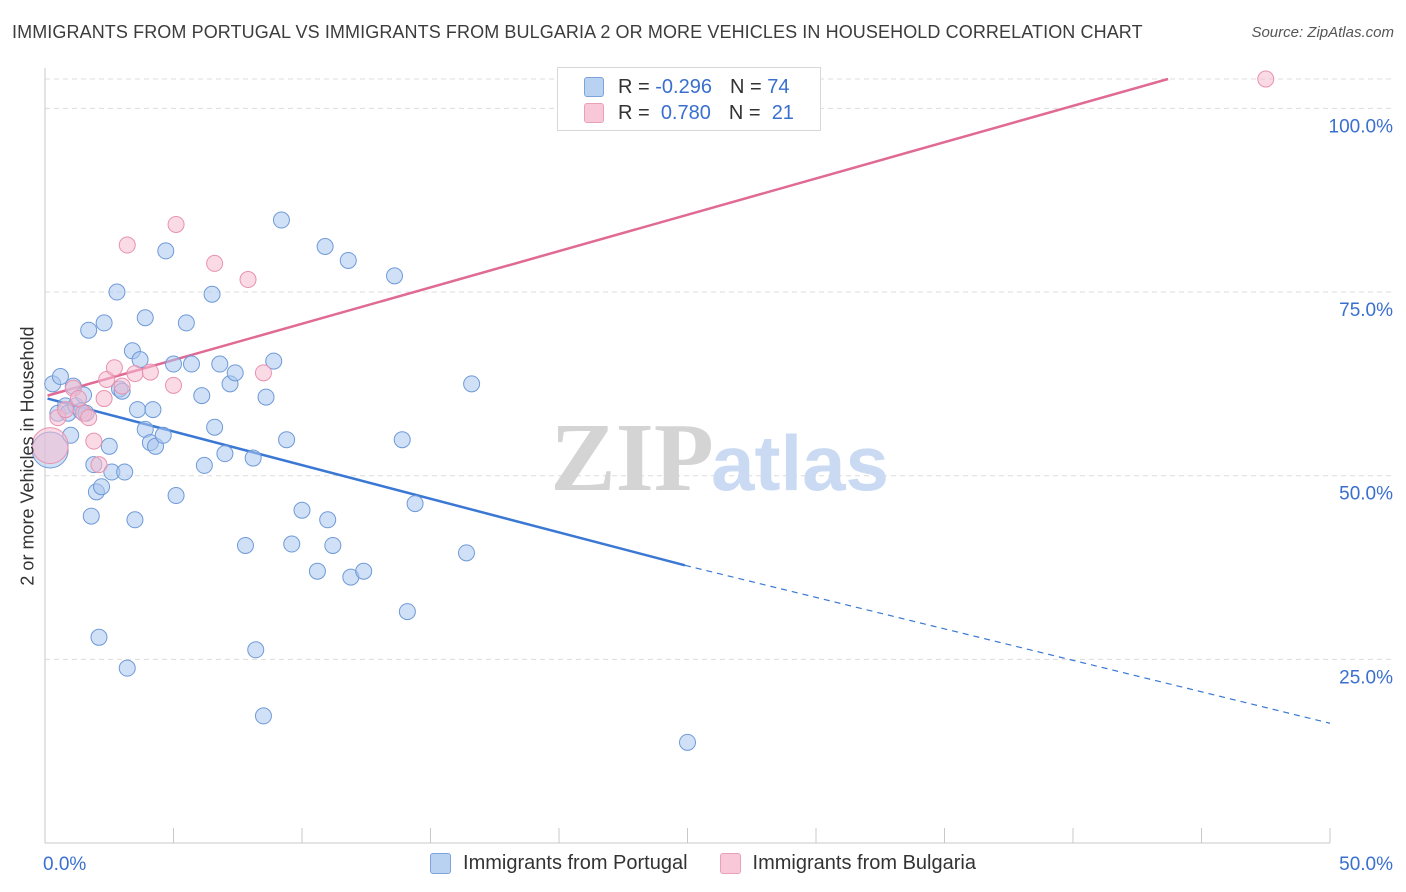  What do you see at coordinates (1007, 644) in the screenshot?
I see `trend-line-portugal-extension` at bounding box center [1007, 644].